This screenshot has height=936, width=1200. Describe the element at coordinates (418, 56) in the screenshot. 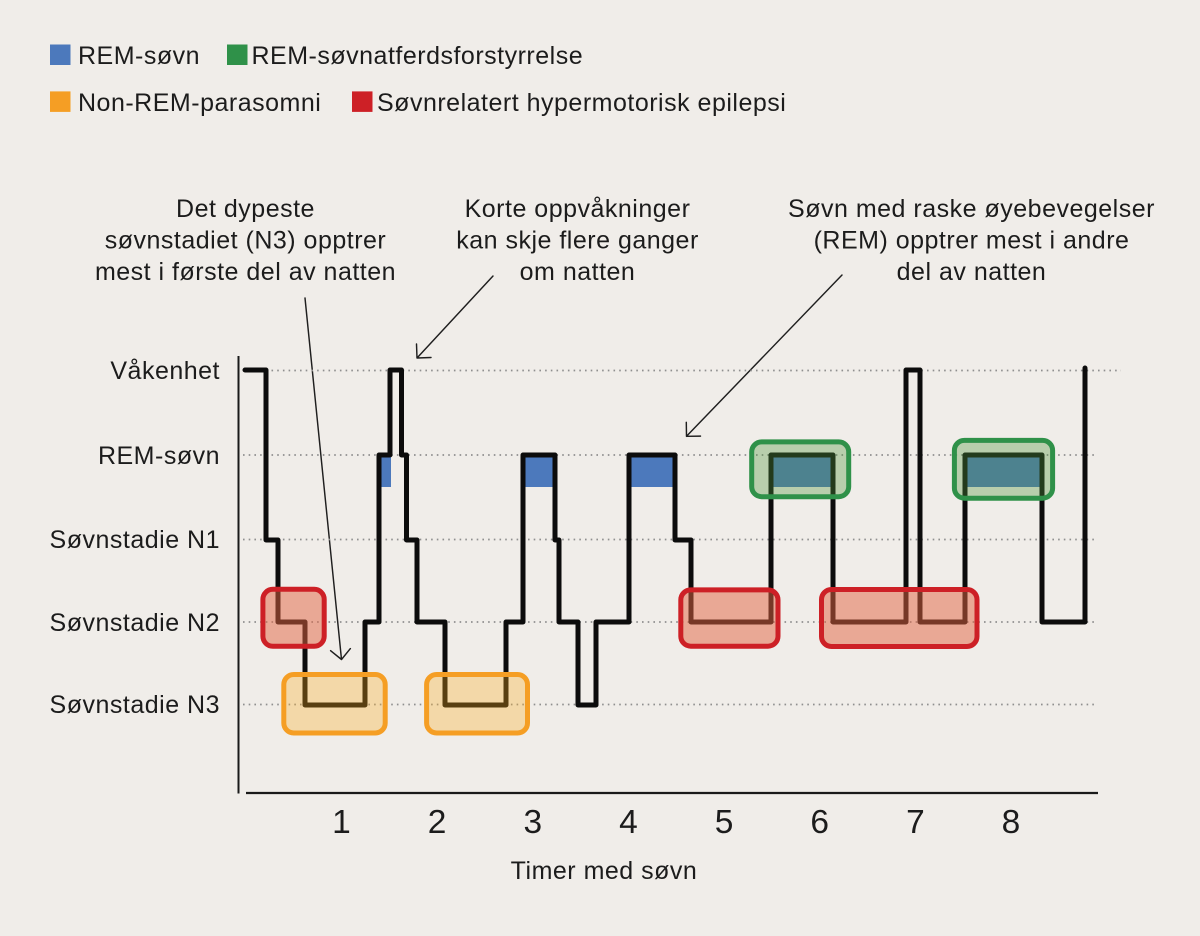

I see `svg-text: REM-søvnatferdsforstyrrelse` at that location.